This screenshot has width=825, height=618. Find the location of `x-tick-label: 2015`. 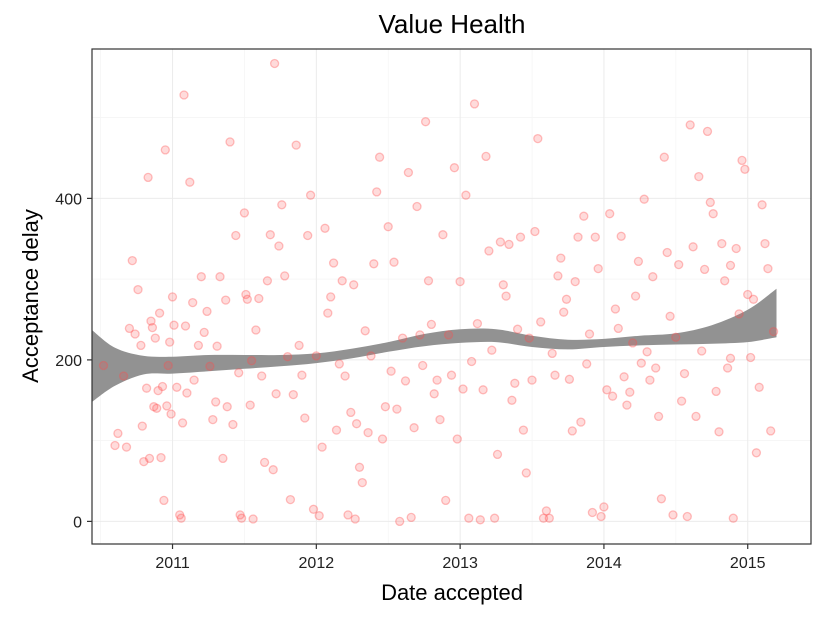

x-tick-label: 2015 is located at coordinates (748, 563).